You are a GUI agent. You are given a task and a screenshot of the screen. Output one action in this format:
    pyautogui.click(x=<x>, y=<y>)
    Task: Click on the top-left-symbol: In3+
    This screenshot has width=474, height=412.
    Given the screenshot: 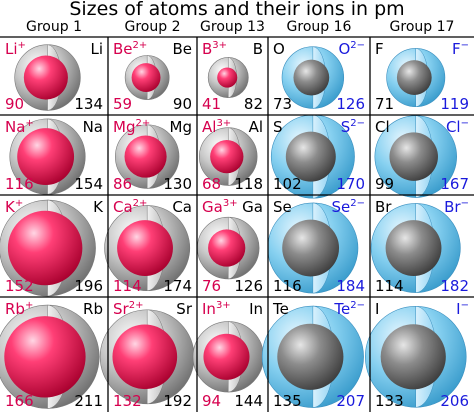 What is the action you would take?
    pyautogui.click(x=216, y=309)
    